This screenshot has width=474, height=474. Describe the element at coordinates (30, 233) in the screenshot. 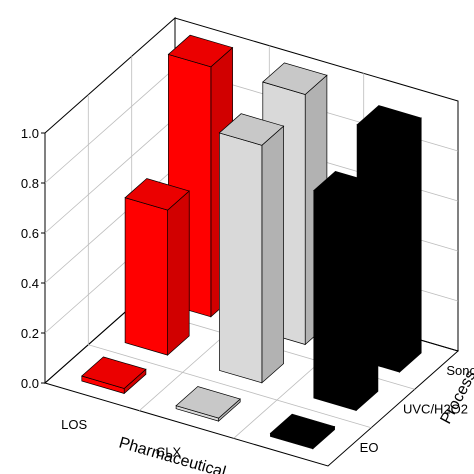

I see `z-tick-label: 0.6` at that location.